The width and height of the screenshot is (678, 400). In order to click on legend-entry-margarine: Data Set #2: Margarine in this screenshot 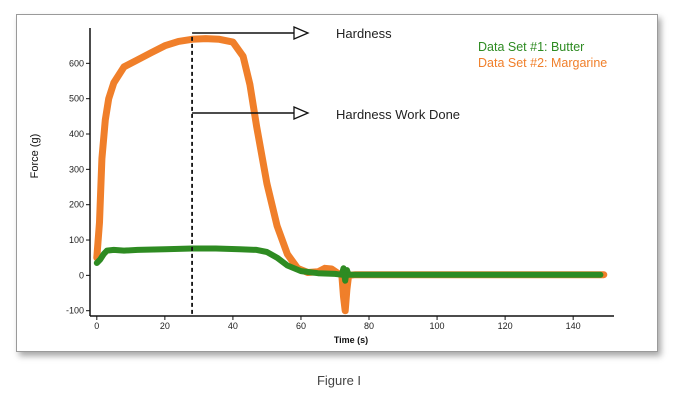, I will do `click(542, 63)`.